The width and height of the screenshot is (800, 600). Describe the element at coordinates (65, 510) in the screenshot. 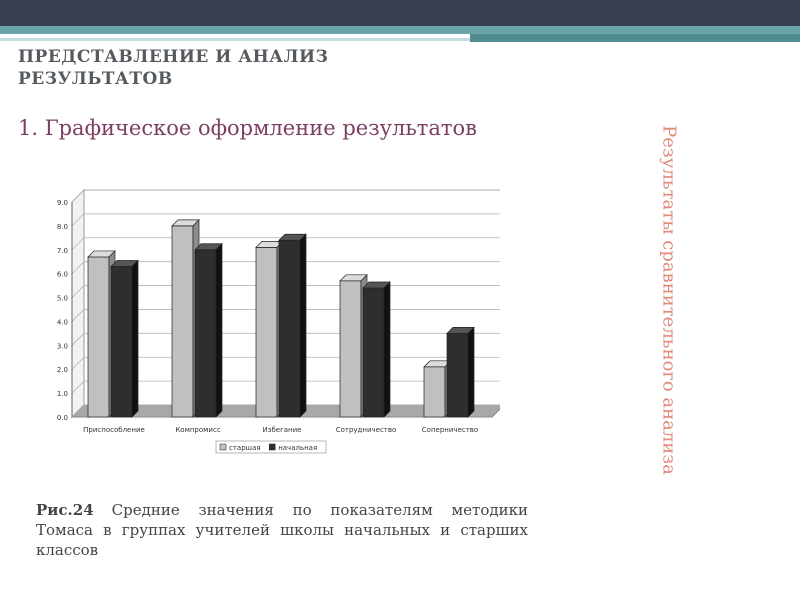

I see `figure-label: Рис.24` at that location.